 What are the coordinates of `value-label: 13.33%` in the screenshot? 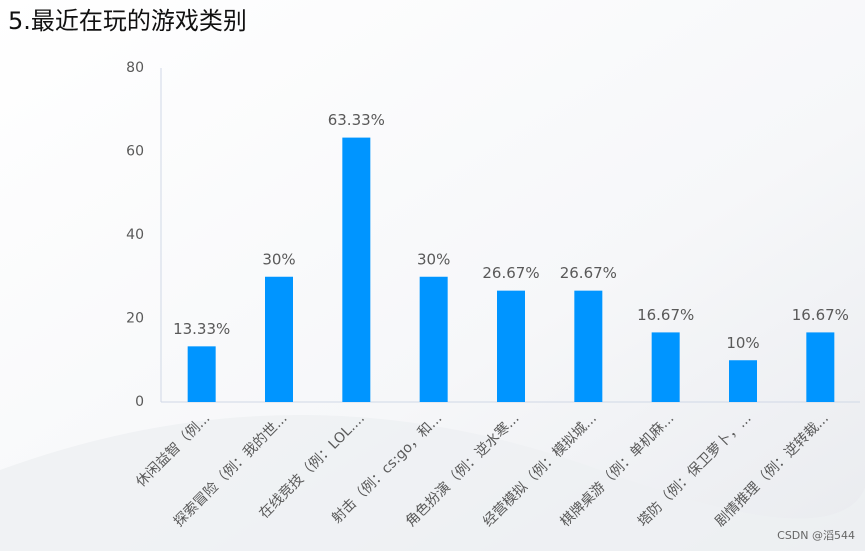 It's located at (201, 329).